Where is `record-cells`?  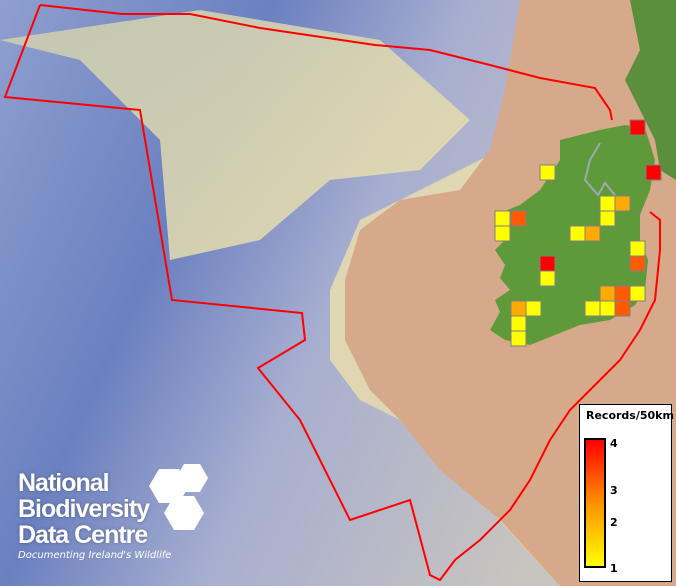 record-cells is located at coordinates (578, 233).